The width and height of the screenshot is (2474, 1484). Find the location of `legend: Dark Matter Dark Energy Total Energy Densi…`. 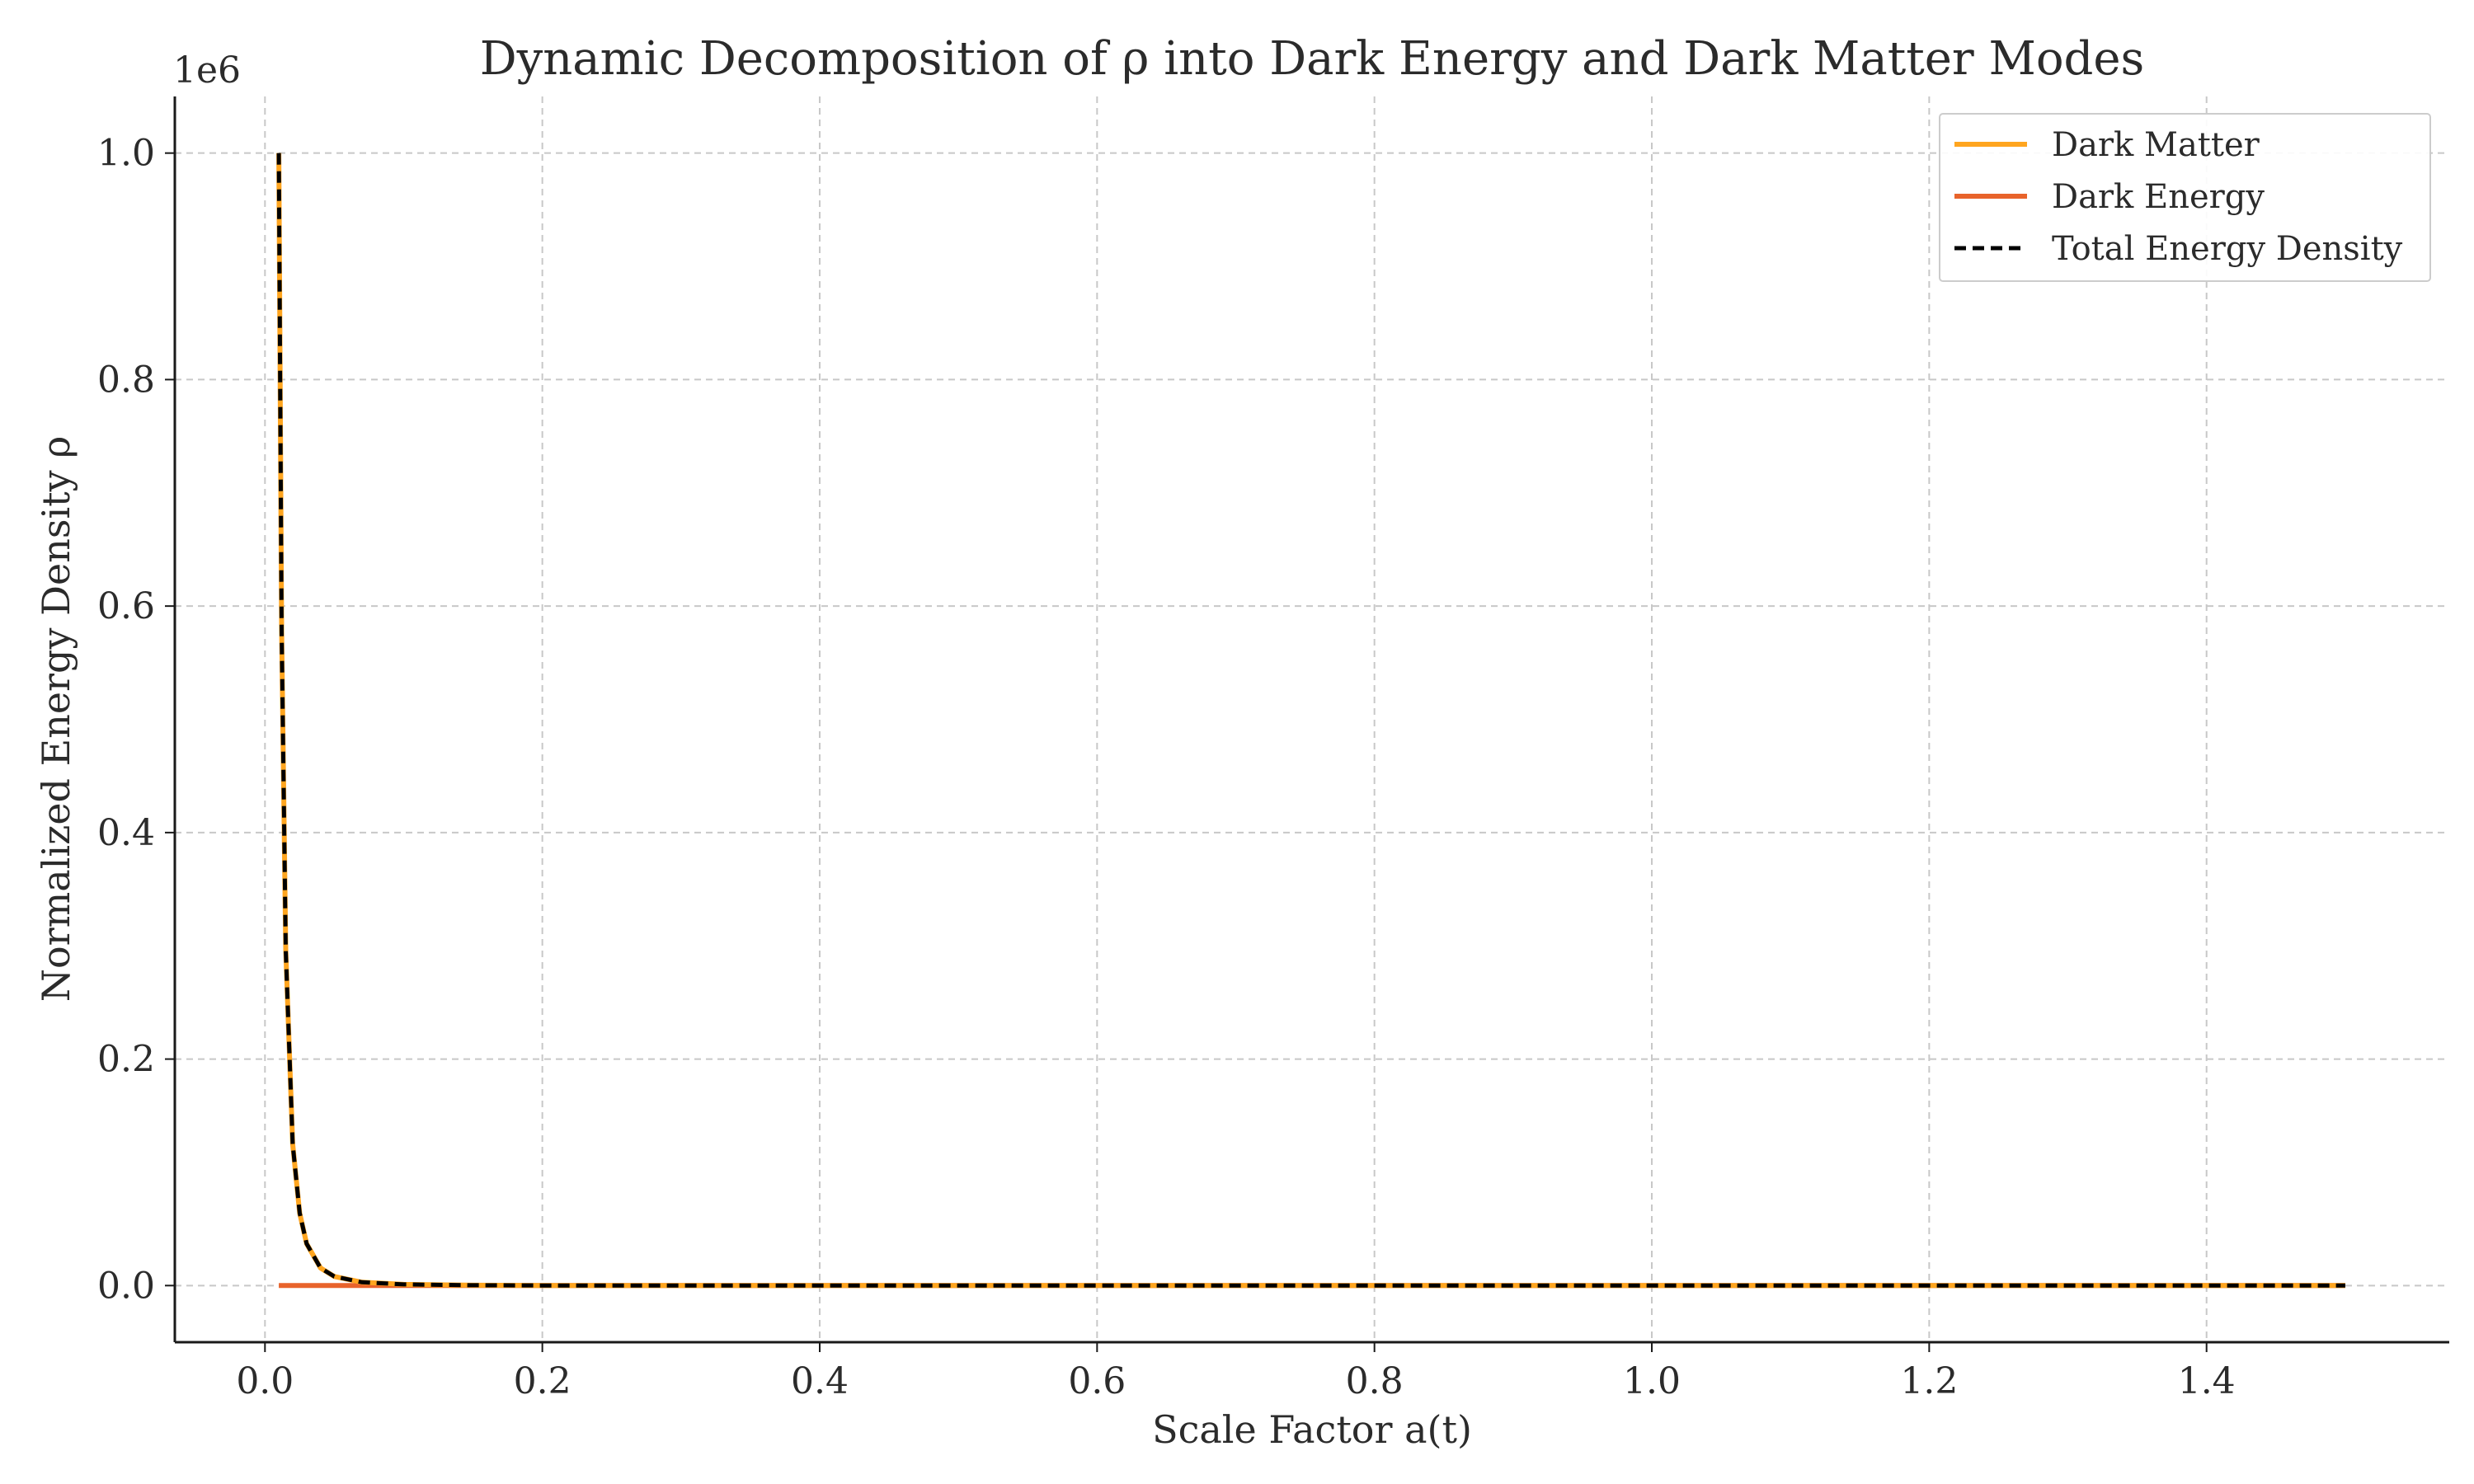

legend: Dark Matter Dark Energy Total Energy Densi… is located at coordinates (2185, 197).